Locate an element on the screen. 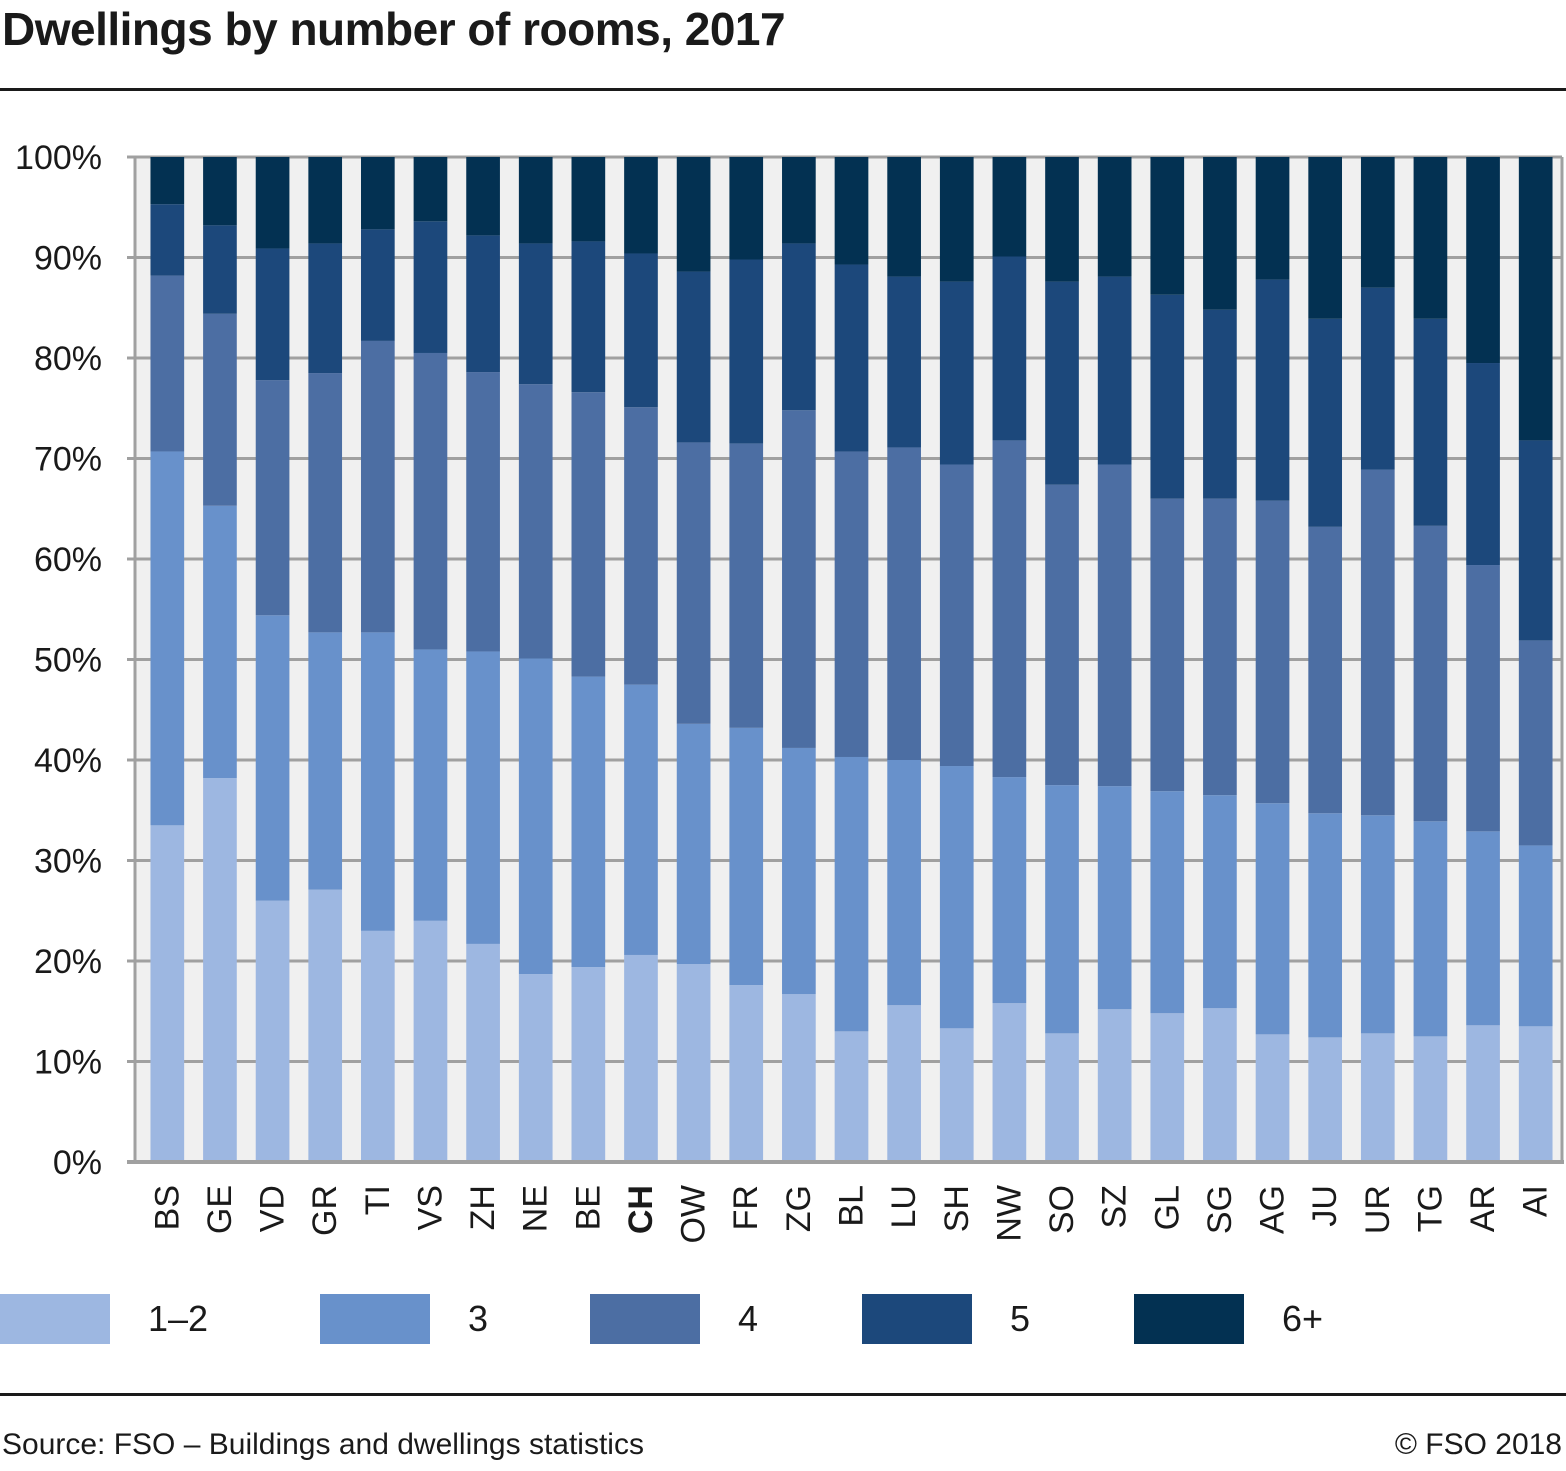 The height and width of the screenshot is (1471, 1566). x-tick-label: SG is located at coordinates (1220, 1209).